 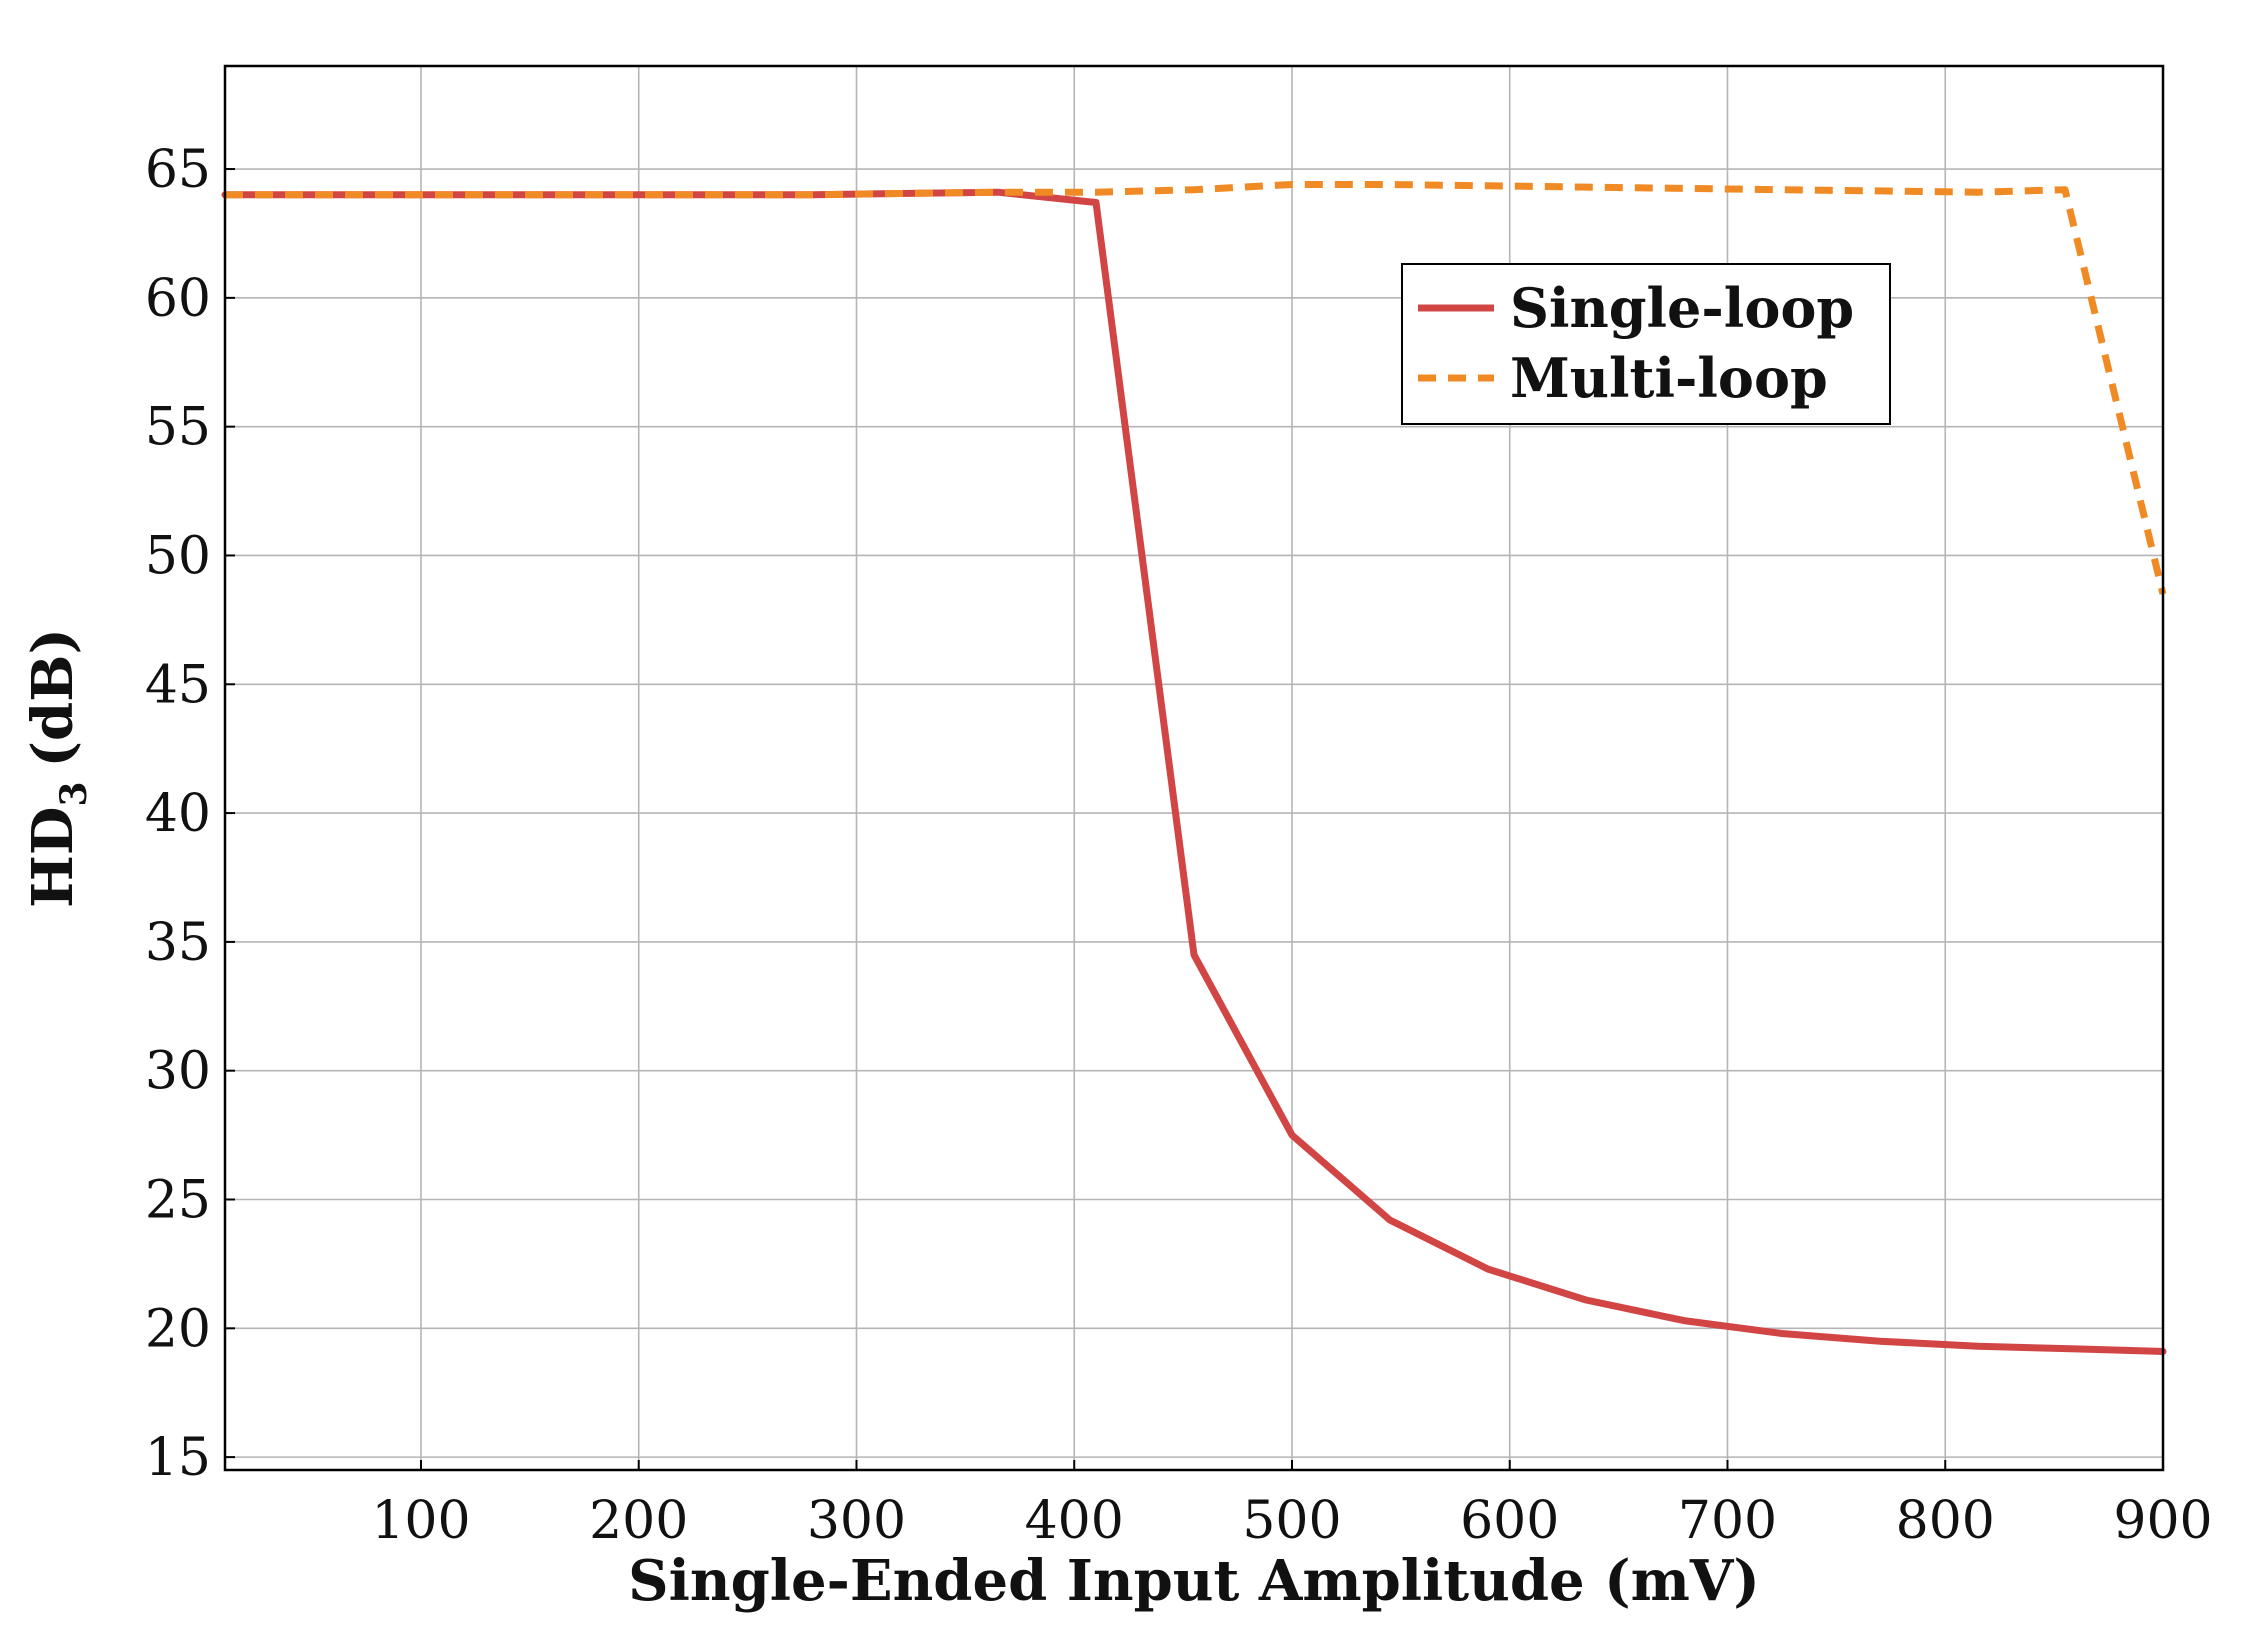 I want to click on y-tick-label-35: 35, so click(x=178, y=943).